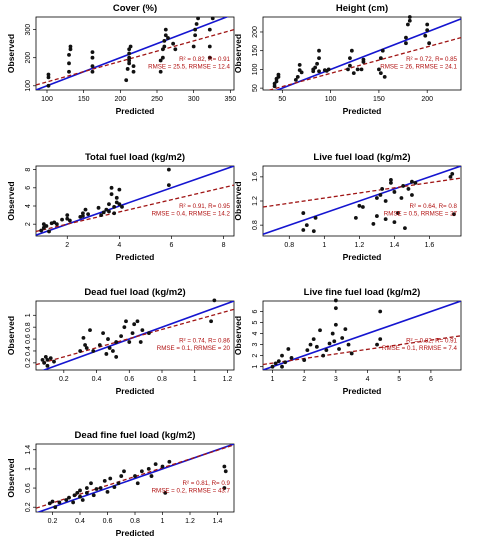 This screenshot has height=550, width=477. I want to click on y-tick-label: 0.6, so click(28, 488).